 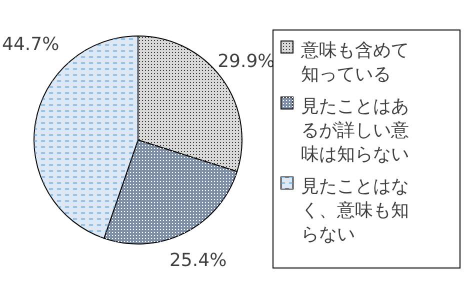 I want to click on data-label: 29.9%, so click(x=246, y=61).